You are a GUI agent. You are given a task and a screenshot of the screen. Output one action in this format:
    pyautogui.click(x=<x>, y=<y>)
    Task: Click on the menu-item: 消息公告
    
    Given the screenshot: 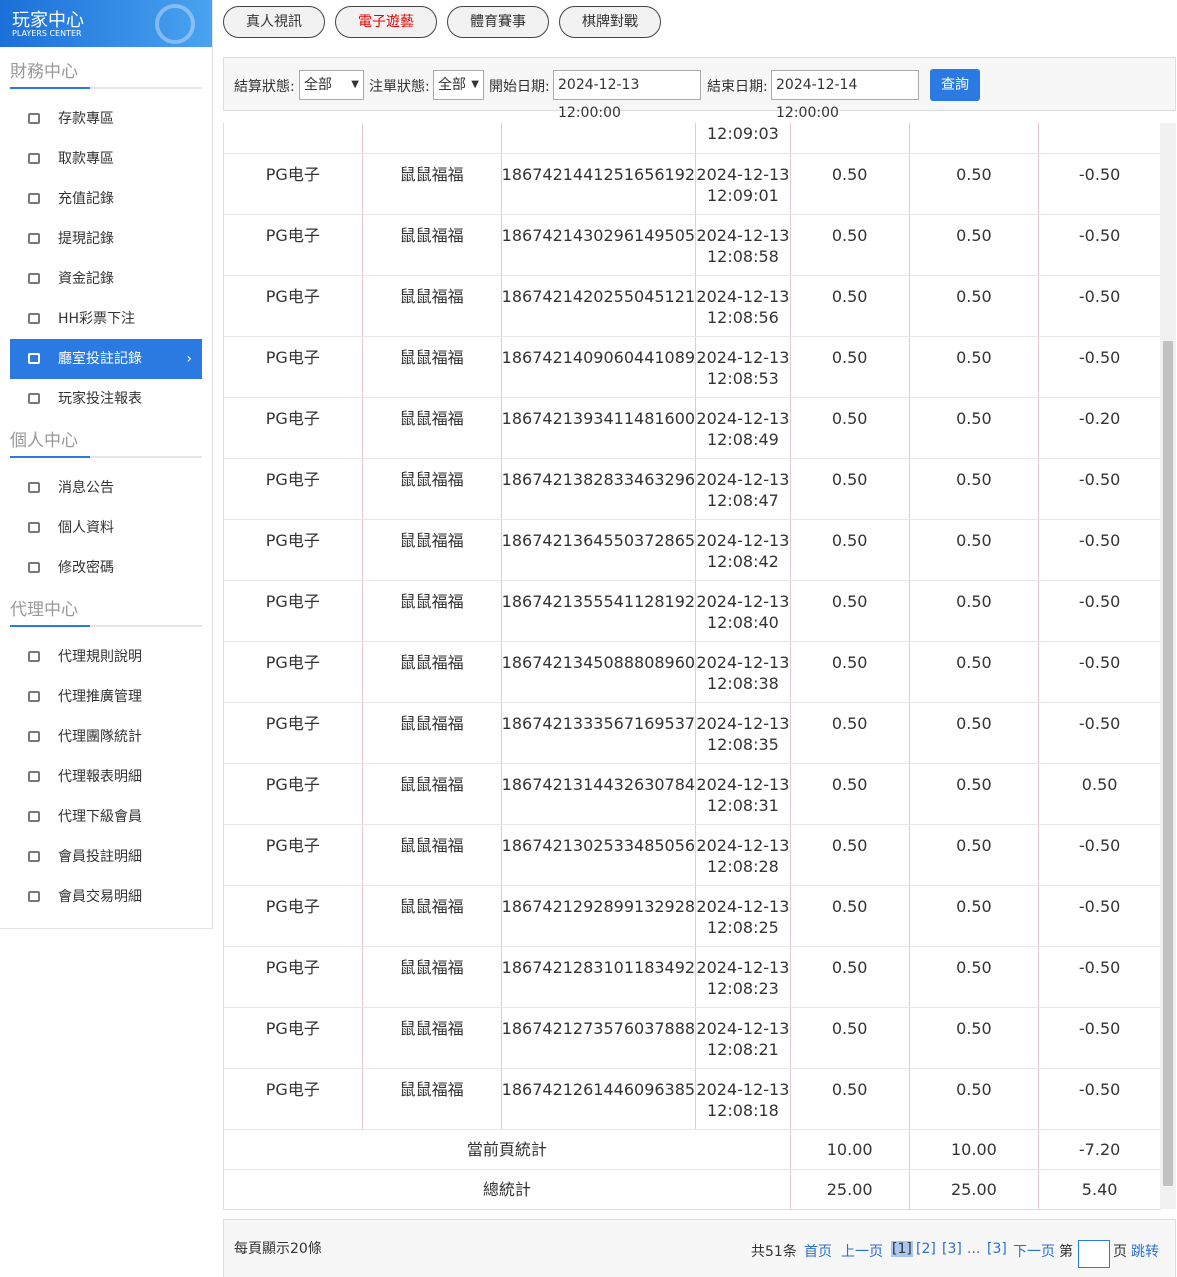 What is the action you would take?
    pyautogui.click(x=106, y=488)
    